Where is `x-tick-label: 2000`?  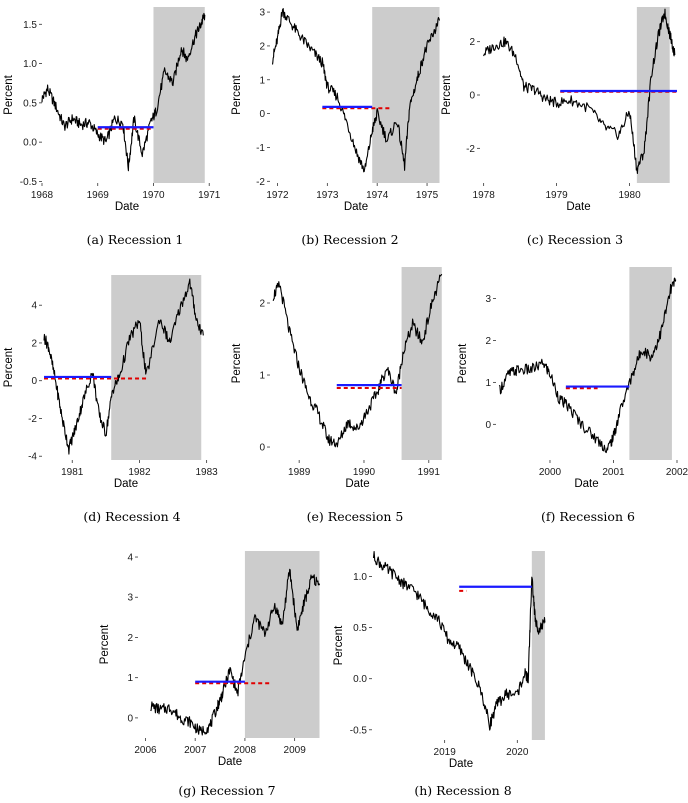
x-tick-label: 2000 is located at coordinates (550, 472).